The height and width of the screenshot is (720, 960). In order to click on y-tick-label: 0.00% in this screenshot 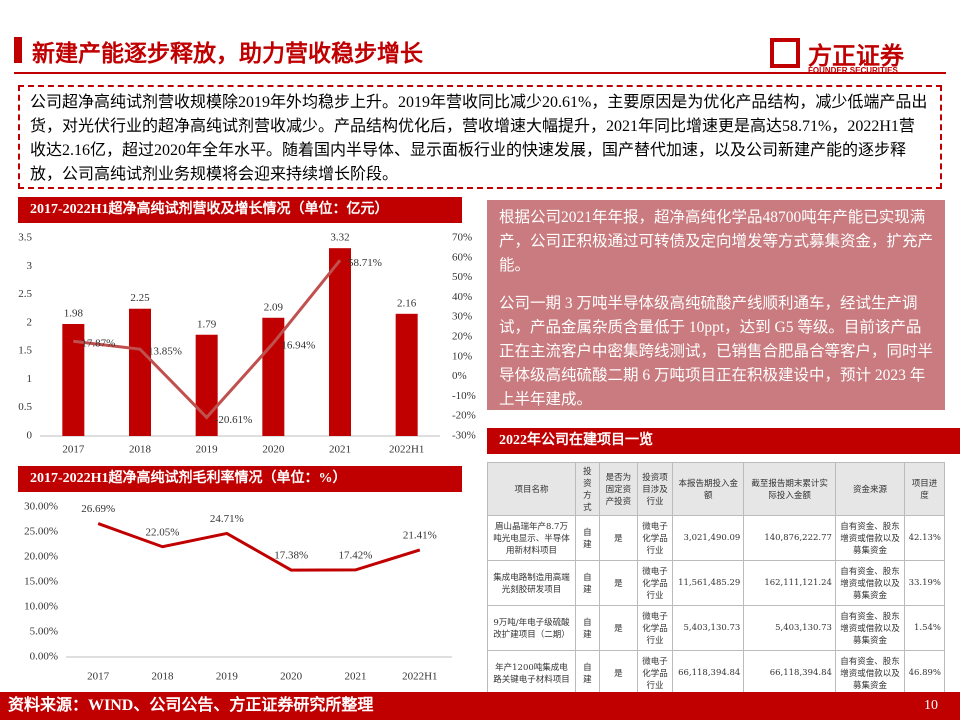, I will do `click(44, 657)`.